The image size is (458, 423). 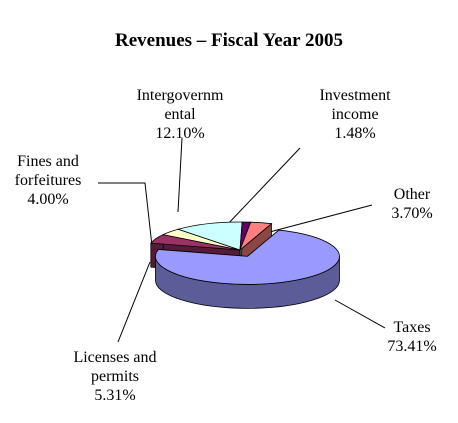 I want to click on data-label: Fines and forfeitures 4.00%, so click(x=48, y=180).